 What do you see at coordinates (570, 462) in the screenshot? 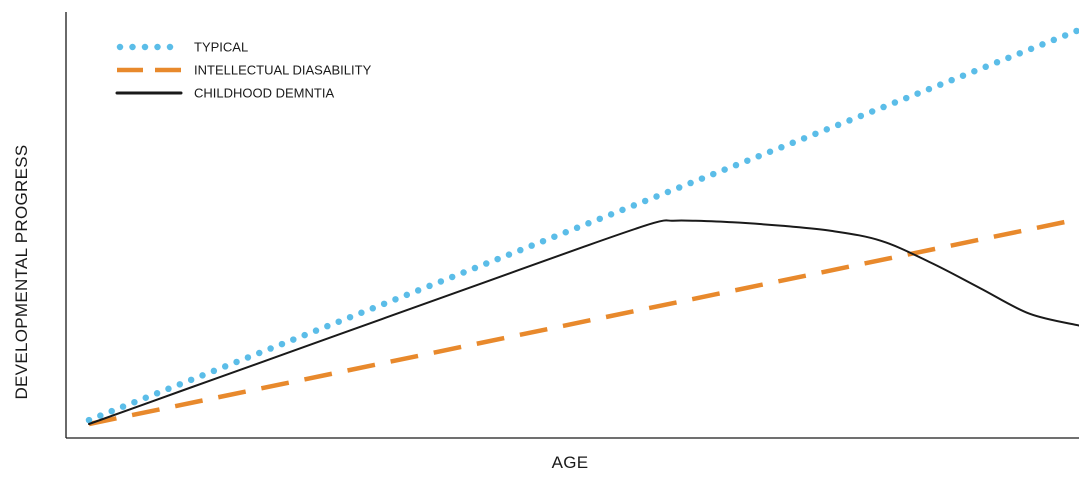
I see `x-axis-title: AGE` at bounding box center [570, 462].